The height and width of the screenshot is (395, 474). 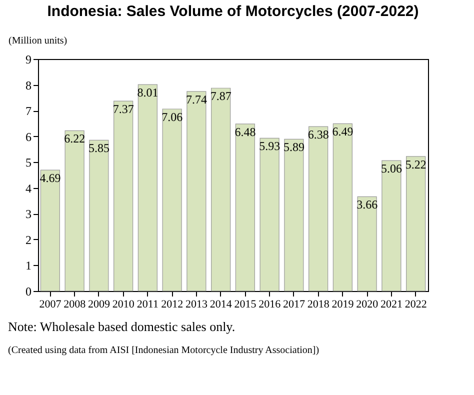 What do you see at coordinates (221, 304) in the screenshot?
I see `x-tick-label: 2014` at bounding box center [221, 304].